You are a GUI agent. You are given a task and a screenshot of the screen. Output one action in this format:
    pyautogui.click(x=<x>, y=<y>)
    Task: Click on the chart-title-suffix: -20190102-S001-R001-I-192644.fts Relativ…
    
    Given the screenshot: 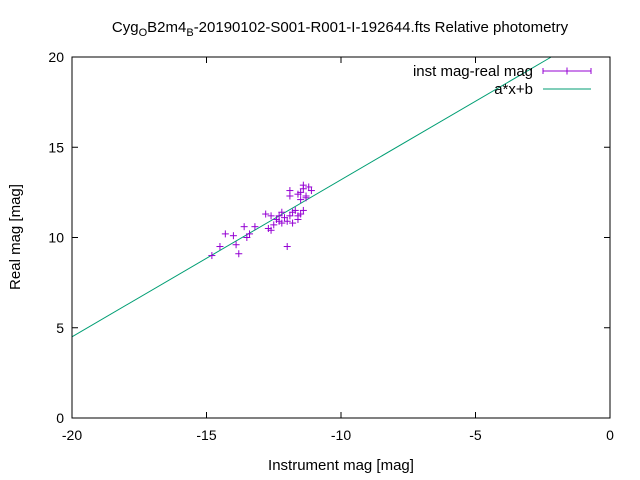 What is the action you would take?
    pyautogui.click(x=381, y=27)
    